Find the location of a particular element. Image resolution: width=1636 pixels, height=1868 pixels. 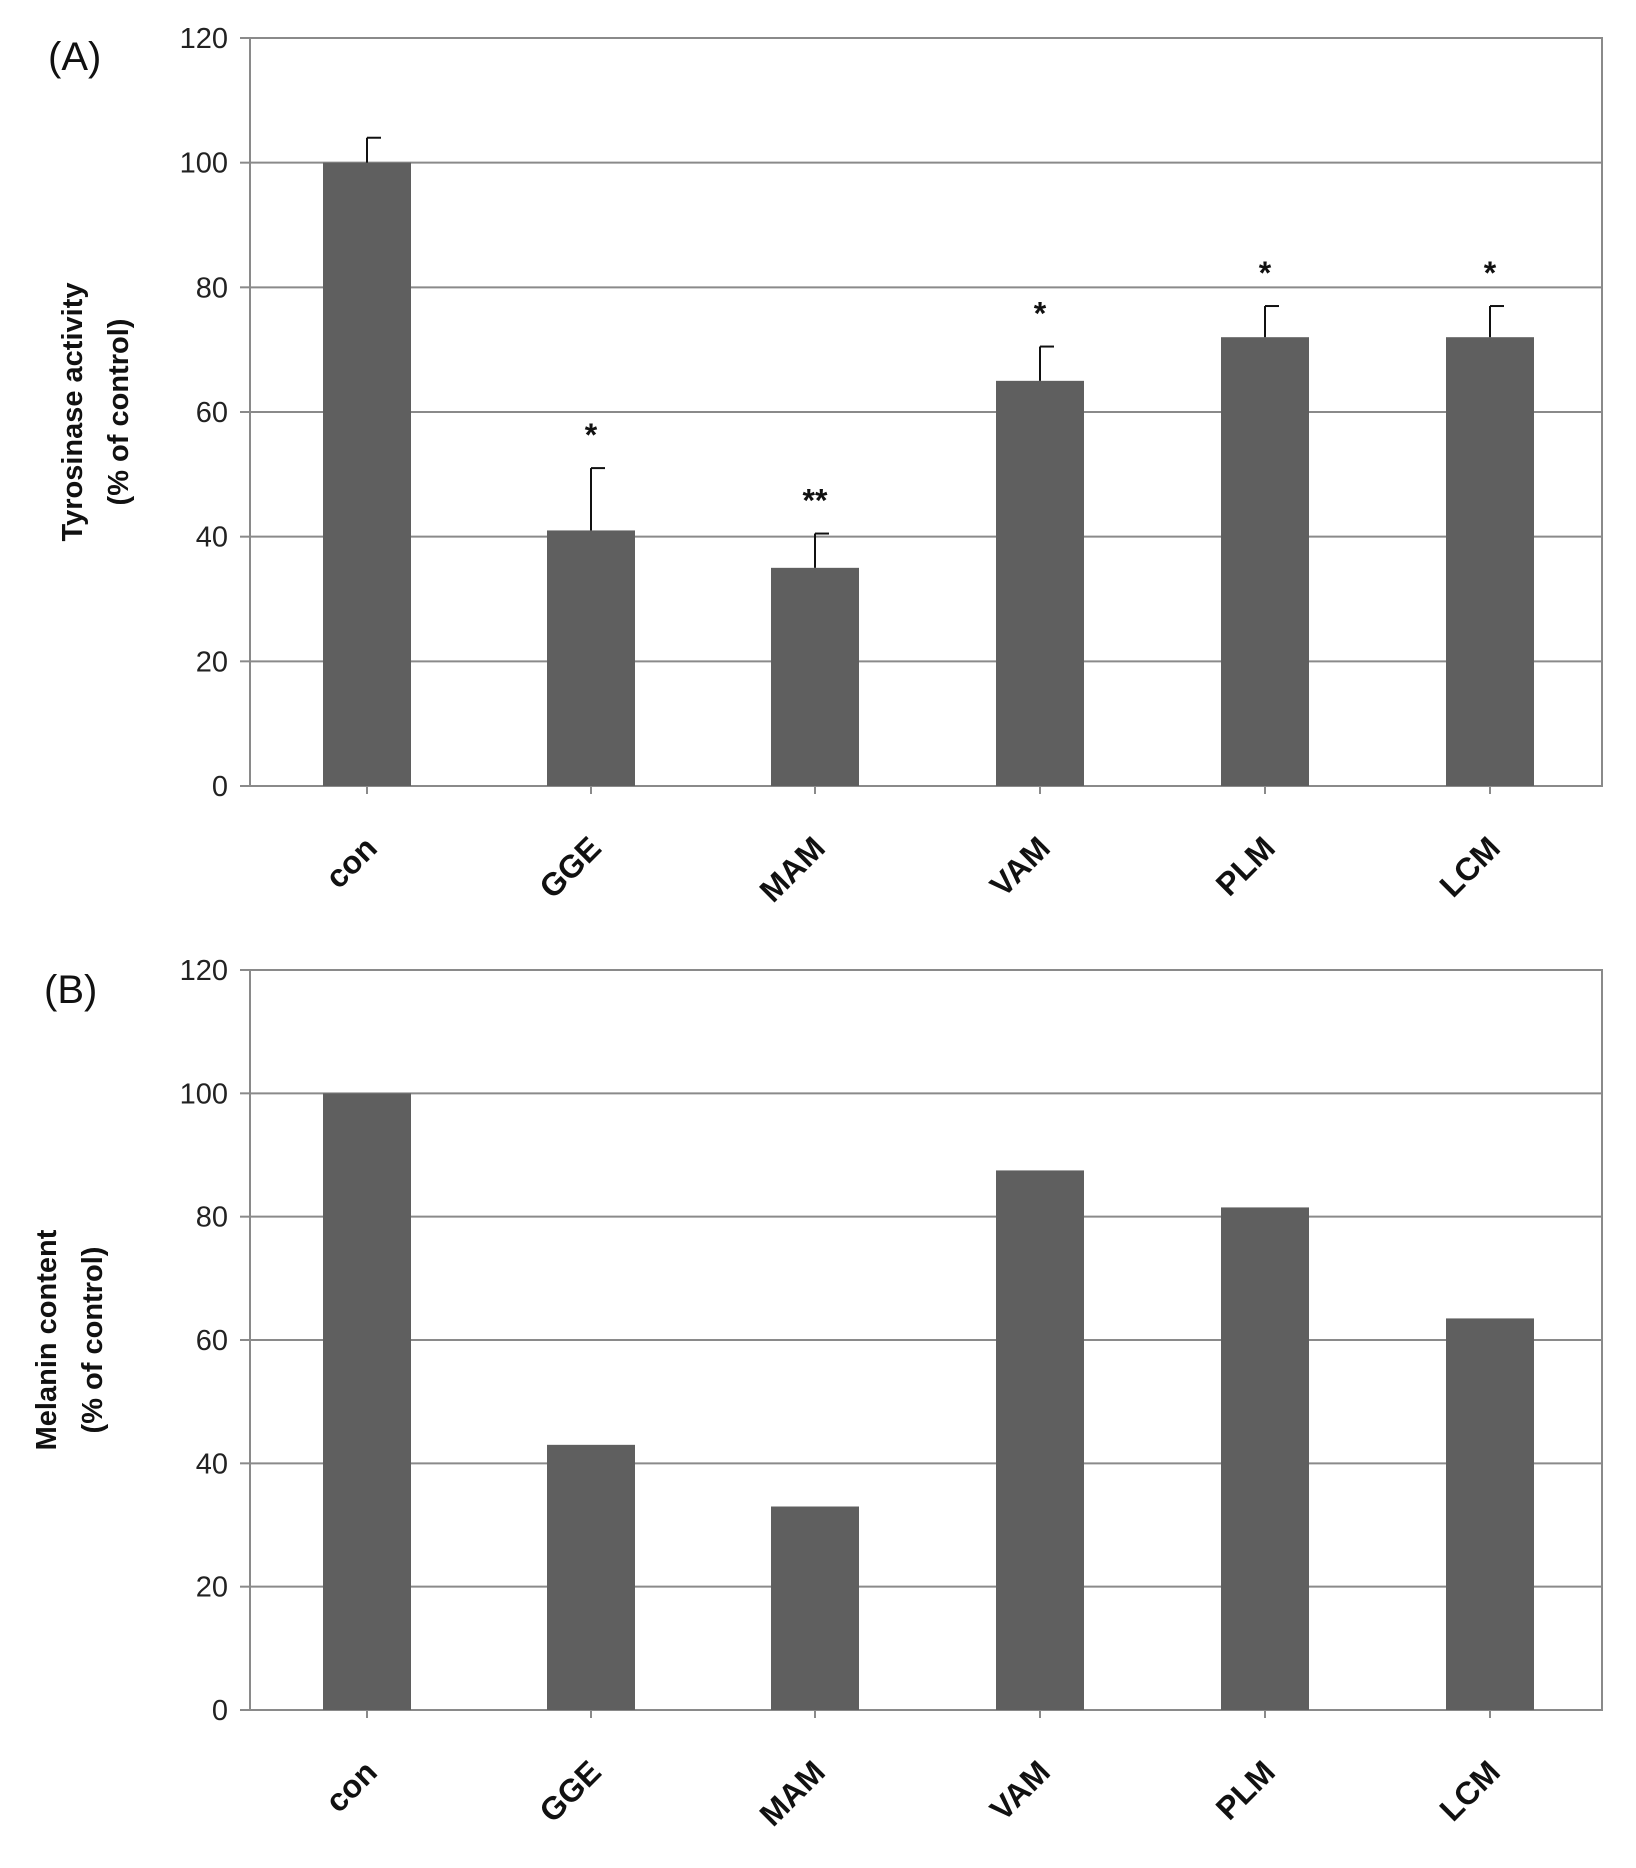

significance-mark: ** is located at coordinates (815, 501).